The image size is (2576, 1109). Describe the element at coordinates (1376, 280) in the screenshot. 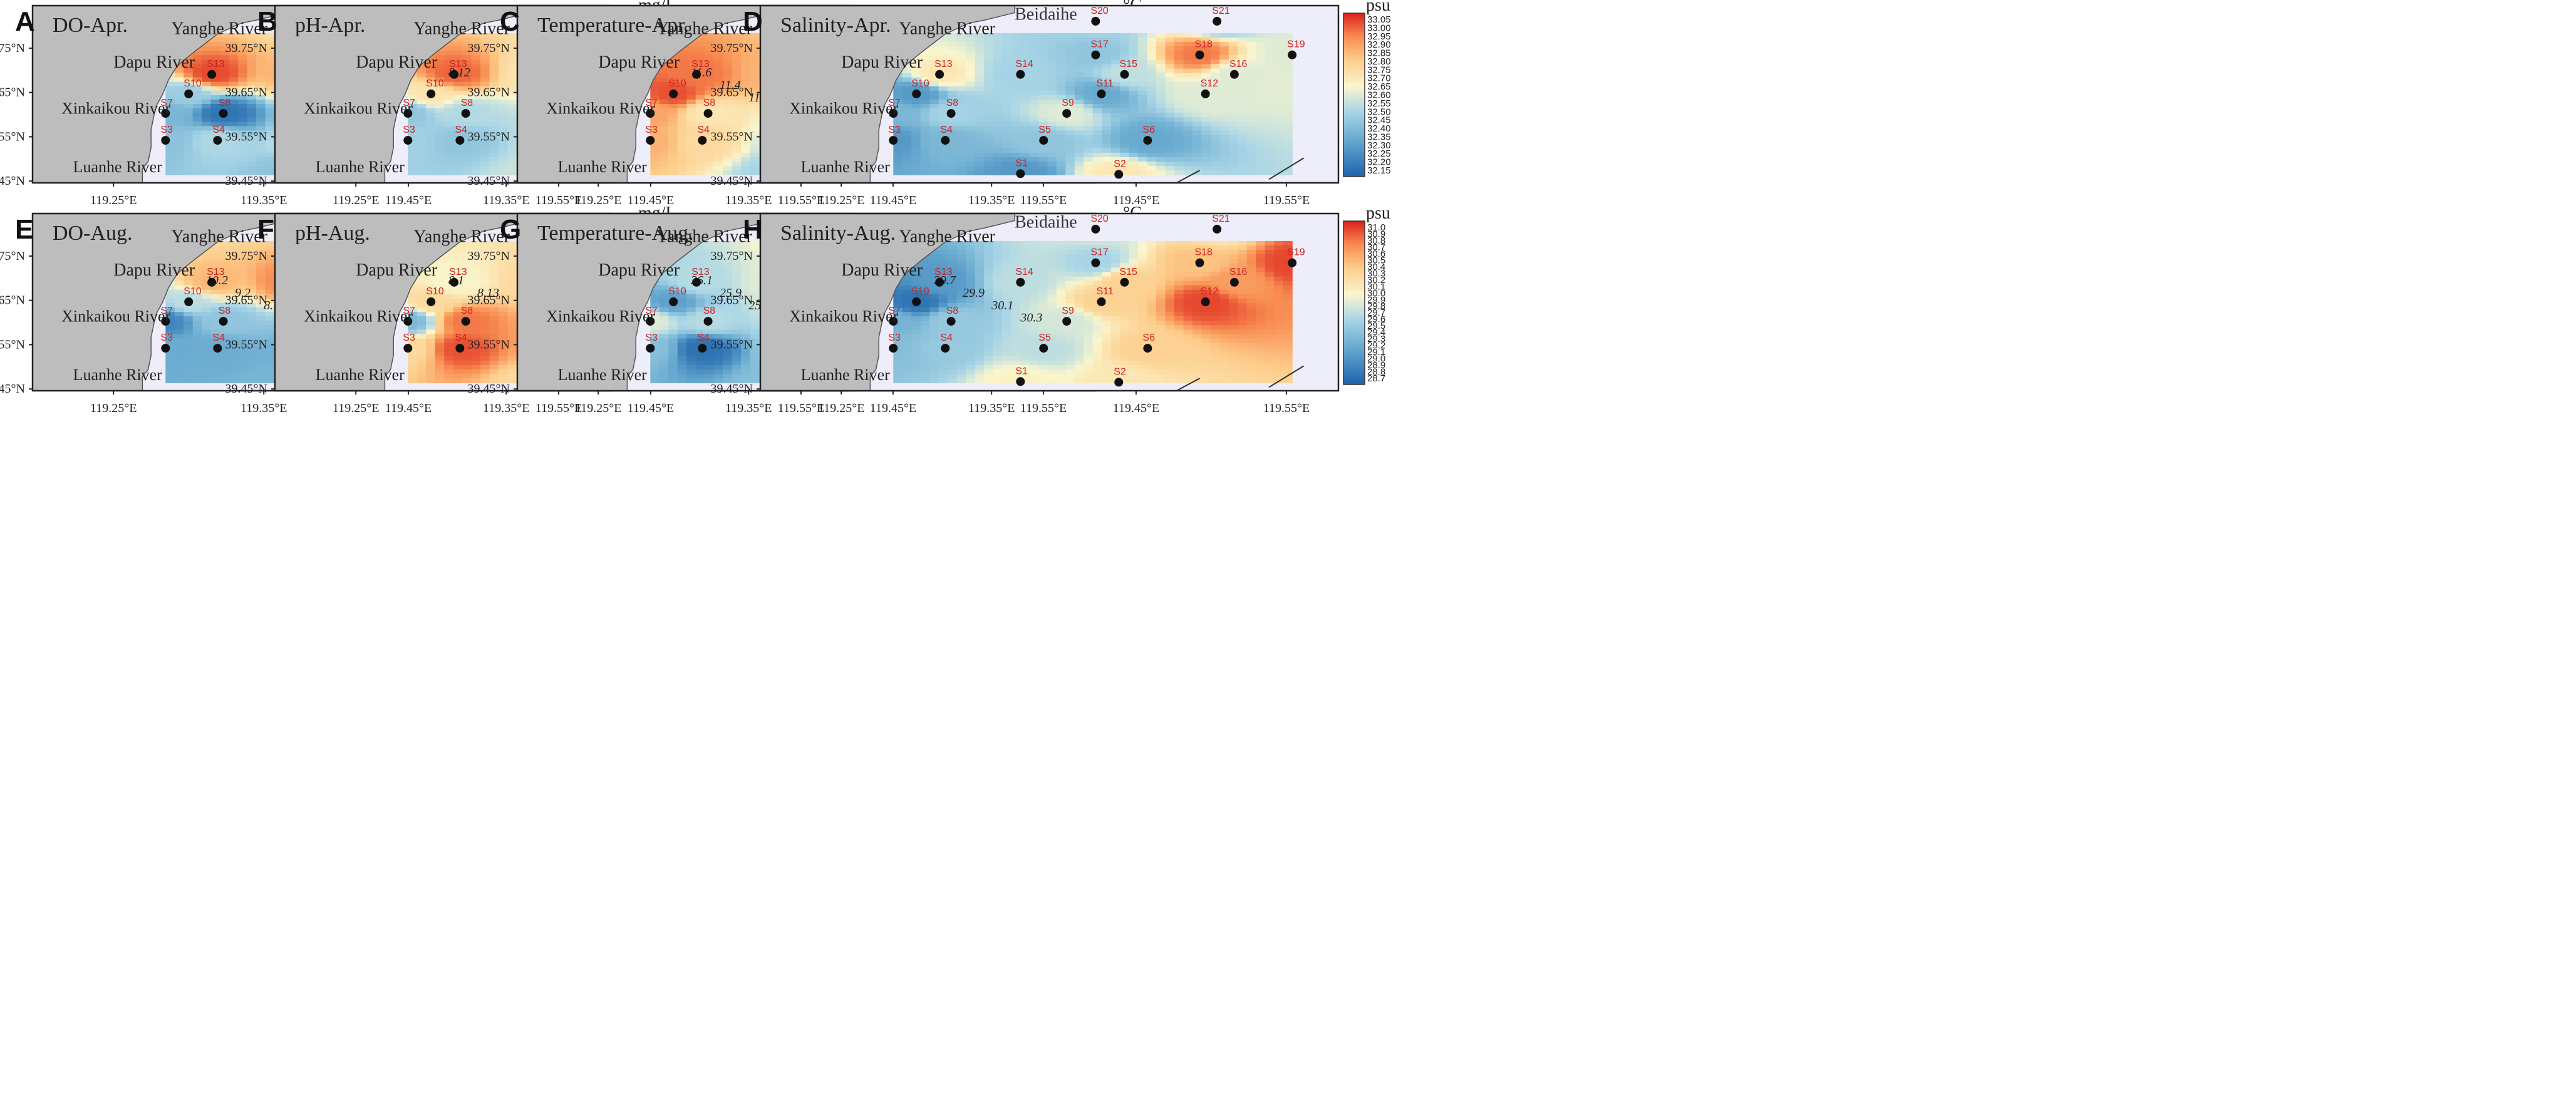

I see `colorbar-tick-label: 30.2` at that location.